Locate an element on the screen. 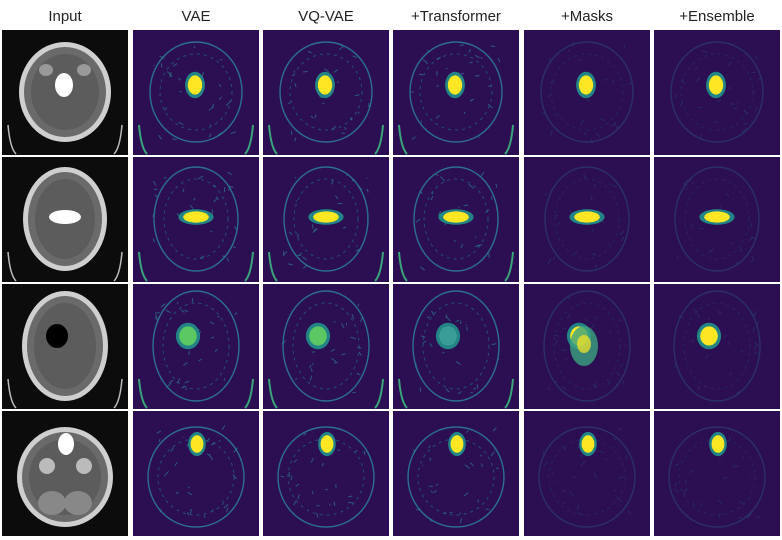 This screenshot has height=540, width=782. column-header-vae: VAE is located at coordinates (196, 16).